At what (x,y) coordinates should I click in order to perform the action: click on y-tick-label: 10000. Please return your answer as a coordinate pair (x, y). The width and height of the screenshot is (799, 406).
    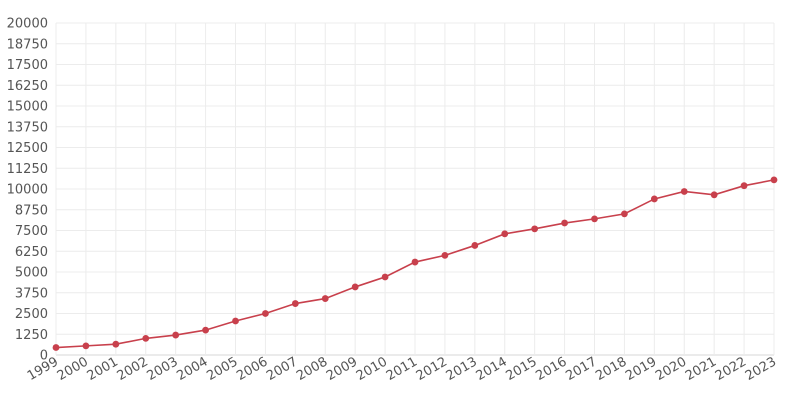
    Looking at the image, I should click on (27, 190).